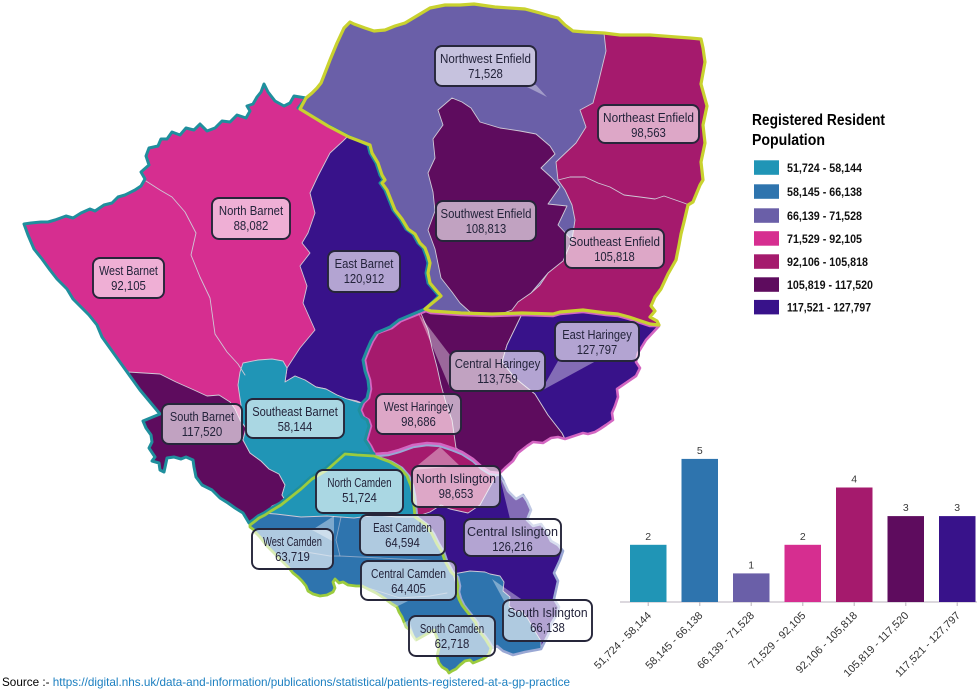 The image size is (980, 693). Describe the element at coordinates (486, 214) in the screenshot. I see `svg-text: Southwest Enfield` at that location.